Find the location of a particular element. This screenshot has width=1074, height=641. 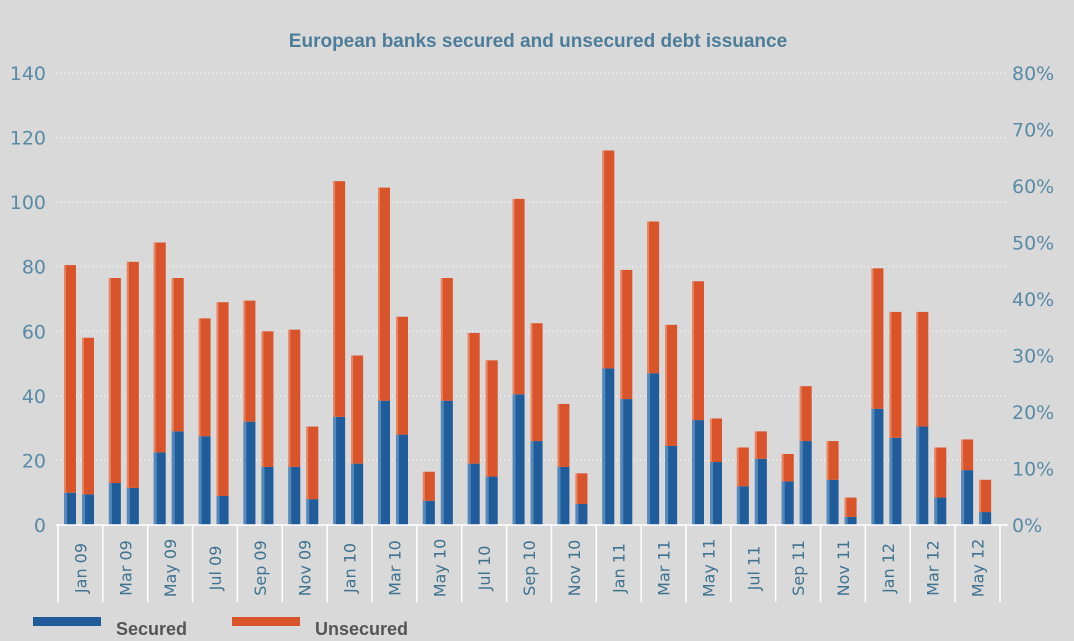

y2-tick-label: 30% is located at coordinates (1033, 357).